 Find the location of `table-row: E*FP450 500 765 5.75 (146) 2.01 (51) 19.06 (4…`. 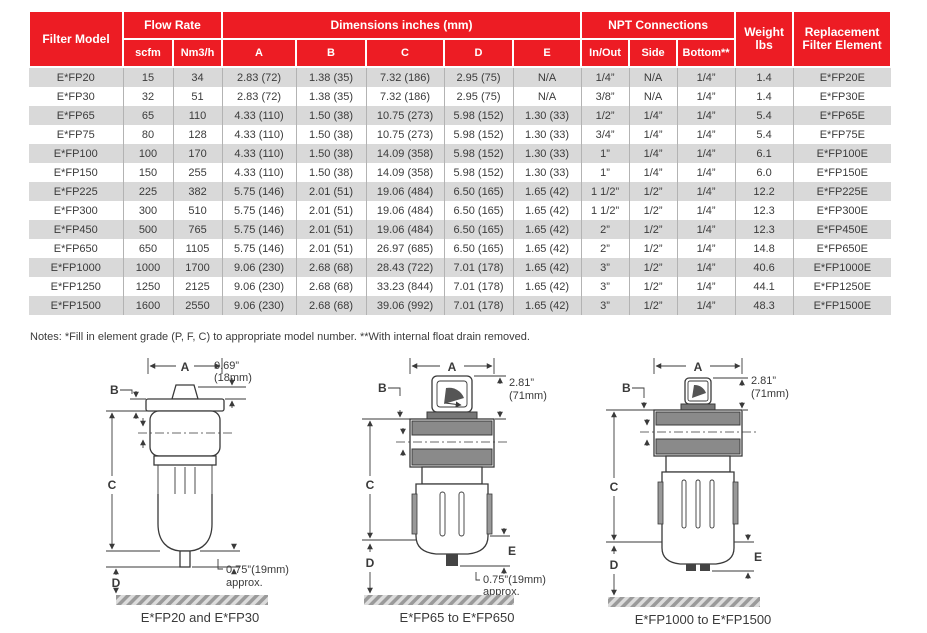

table-row: E*FP450 500 765 5.75 (146) 2.01 (51) 19.06 (4… is located at coordinates (460, 229).